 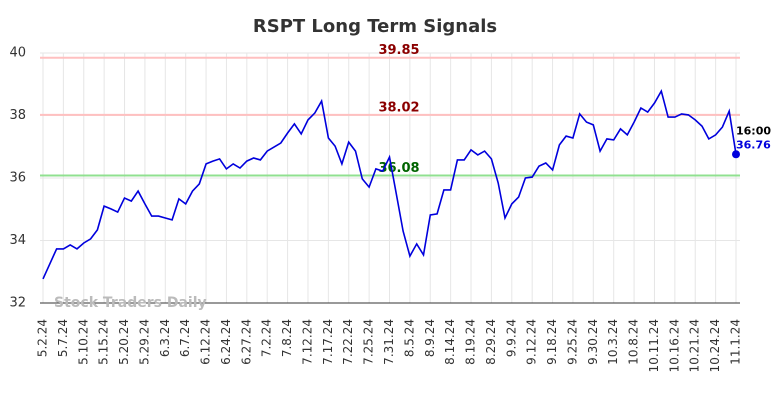 What do you see at coordinates (736, 154) in the screenshot?
I see `last-point` at bounding box center [736, 154].